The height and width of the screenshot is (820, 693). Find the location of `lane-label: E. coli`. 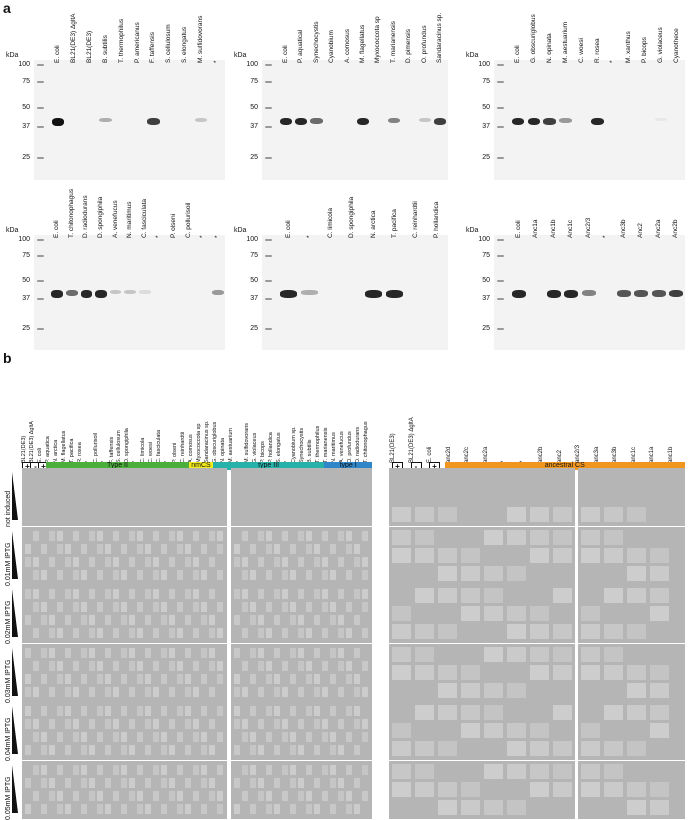

lane-label: E. coli is located at coordinates (517, 54).